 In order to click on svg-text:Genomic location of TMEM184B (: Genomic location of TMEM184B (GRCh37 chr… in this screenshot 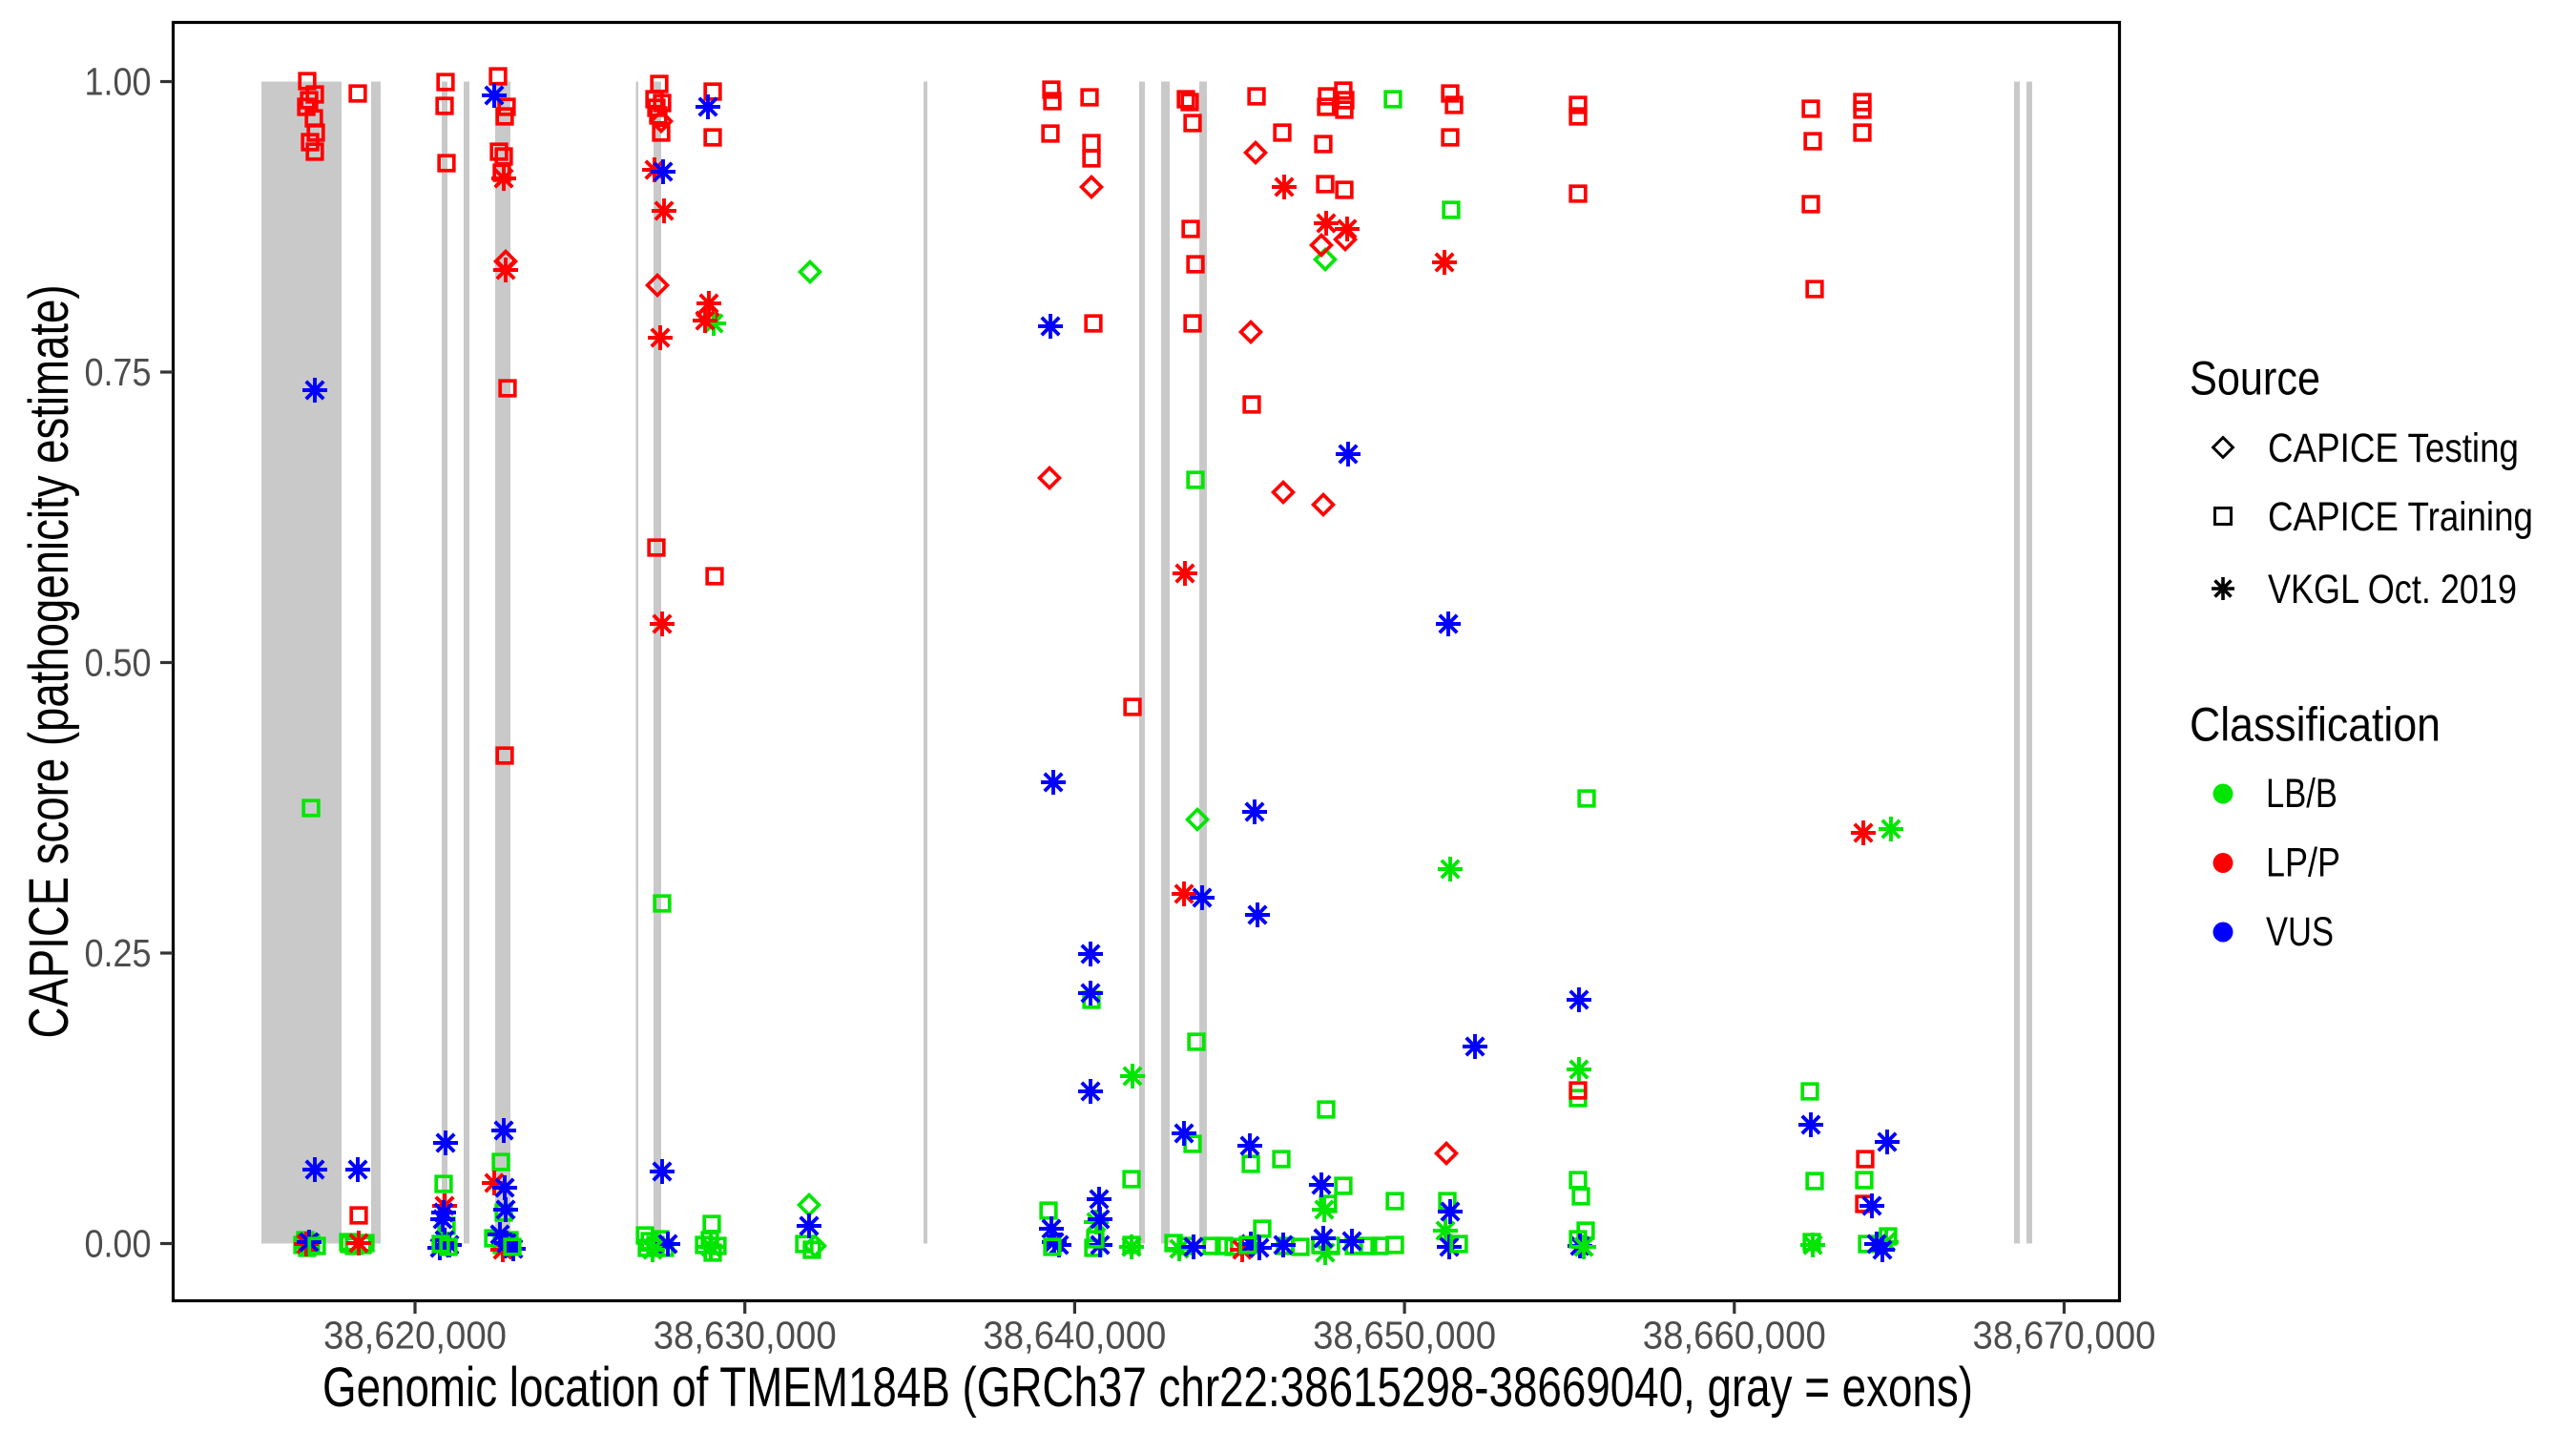, I will do `click(1147, 1388)`.